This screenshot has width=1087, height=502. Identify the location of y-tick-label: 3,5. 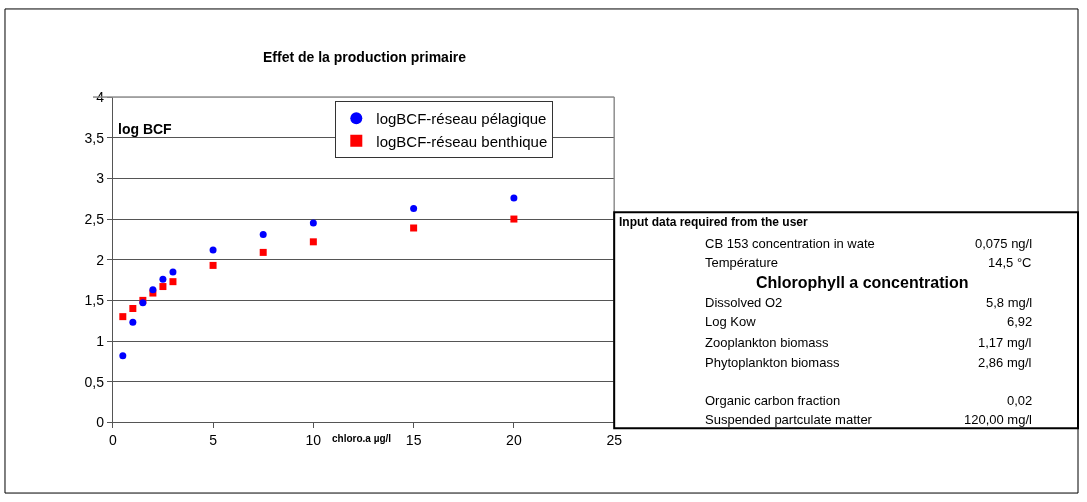
(94, 137).